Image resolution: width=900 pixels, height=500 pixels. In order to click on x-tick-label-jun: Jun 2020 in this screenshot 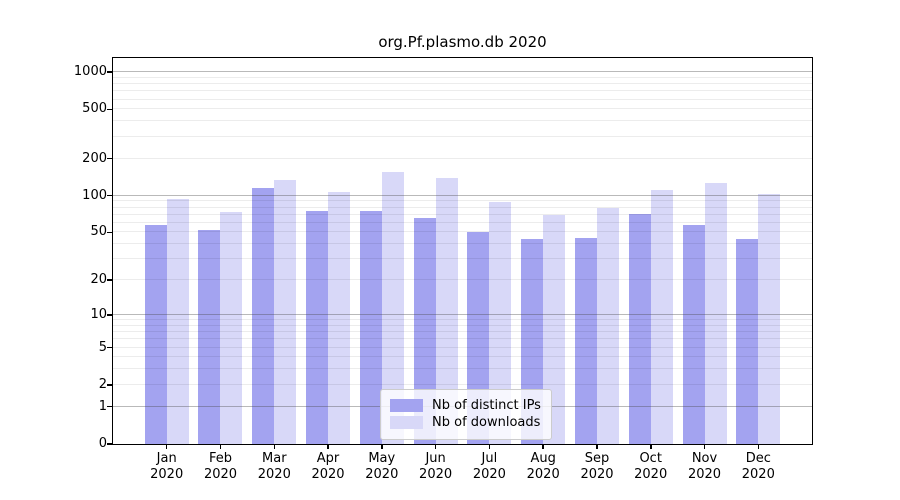, I will do `click(436, 466)`.